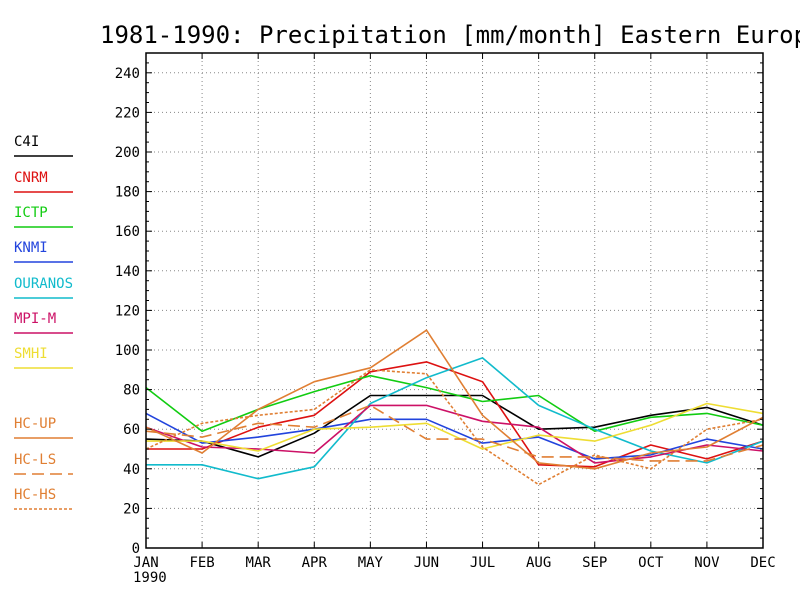 This screenshot has height=600, width=800. I want to click on y-tick-label: 120, so click(127, 311).